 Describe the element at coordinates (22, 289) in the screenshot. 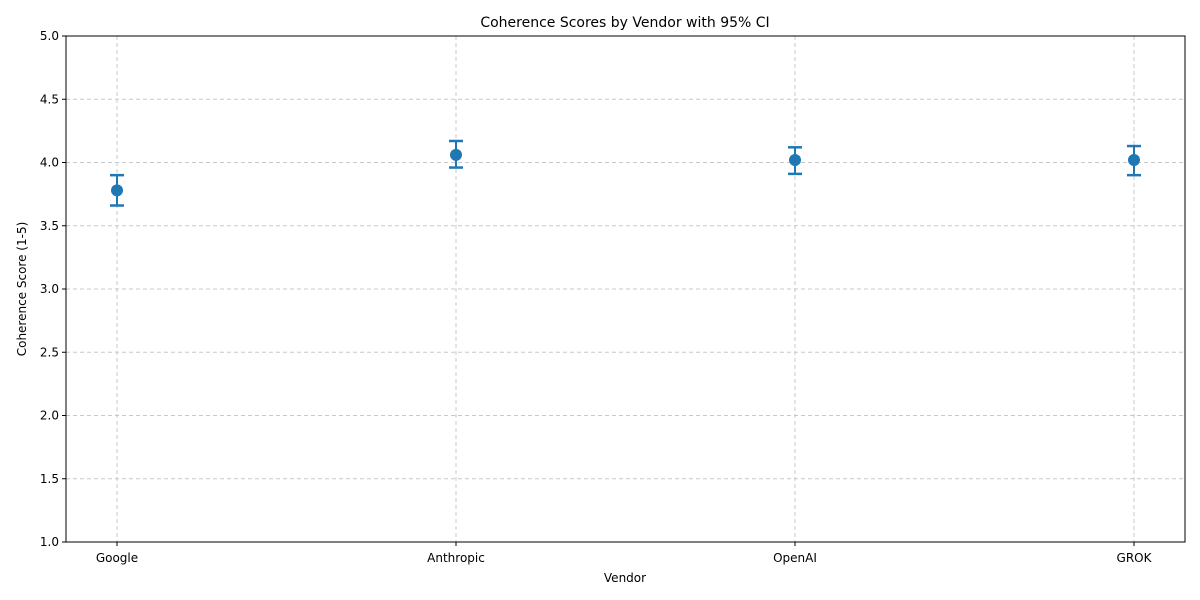

I see `y-axis-title: Coherence Score (1-5)` at that location.